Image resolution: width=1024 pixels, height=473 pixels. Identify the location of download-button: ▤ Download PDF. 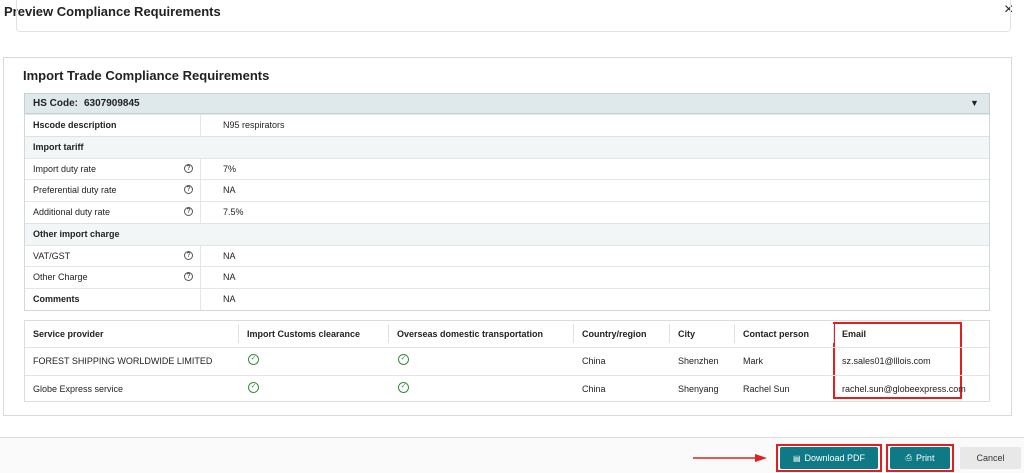
(829, 458).